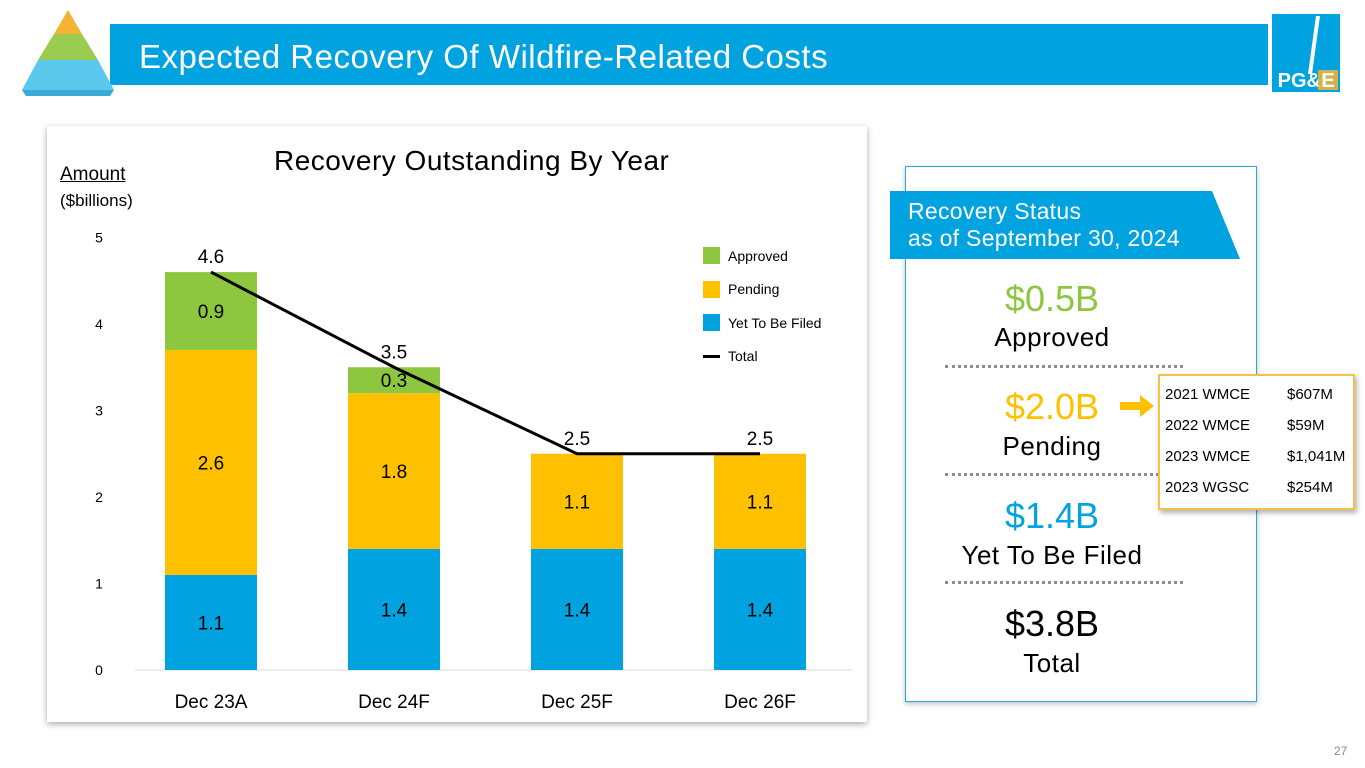 This screenshot has height=768, width=1365. Describe the element at coordinates (1208, 456) in the screenshot. I see `detail-name: 2023 WMCE` at that location.